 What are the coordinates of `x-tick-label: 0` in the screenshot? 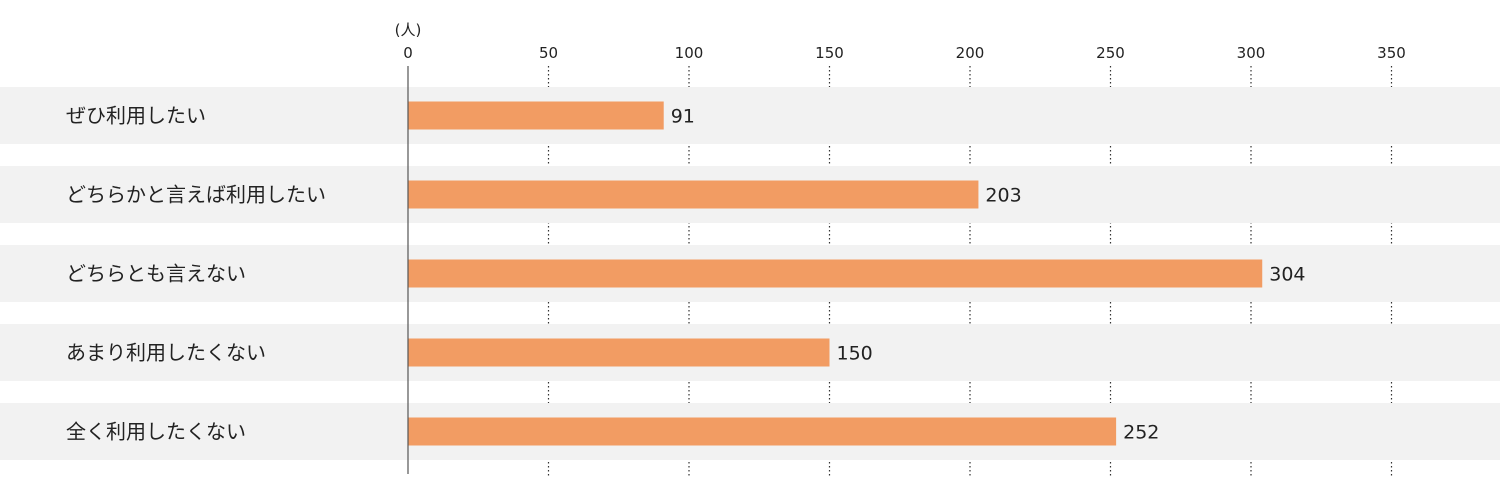 It's located at (408, 53).